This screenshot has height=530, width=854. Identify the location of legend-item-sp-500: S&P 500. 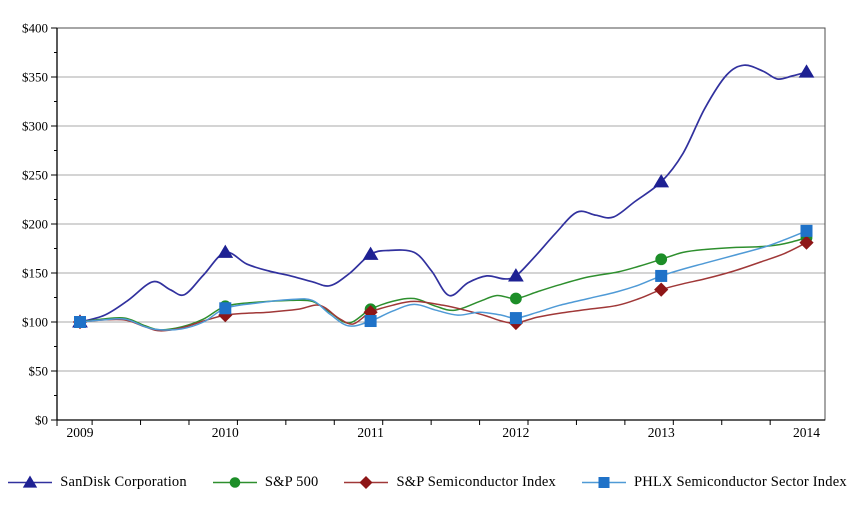
(265, 482).